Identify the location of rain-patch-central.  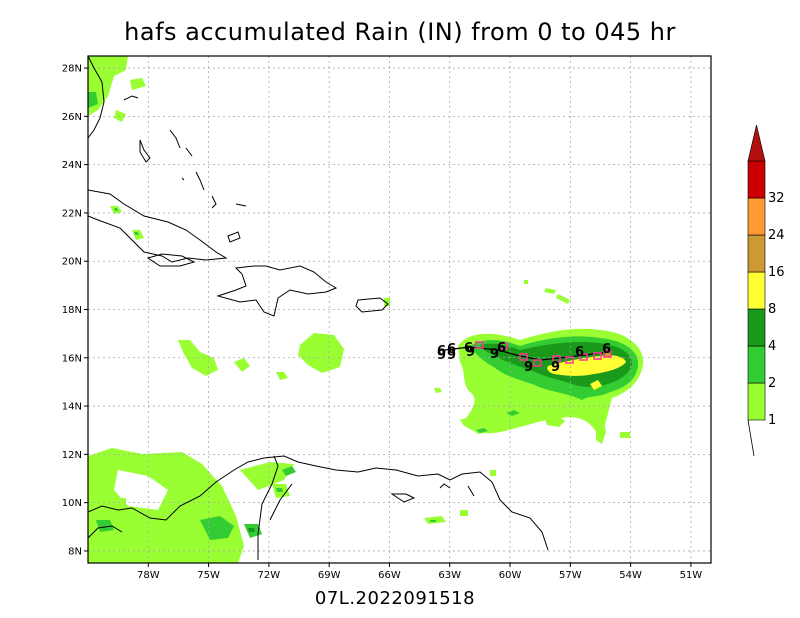
(321, 353).